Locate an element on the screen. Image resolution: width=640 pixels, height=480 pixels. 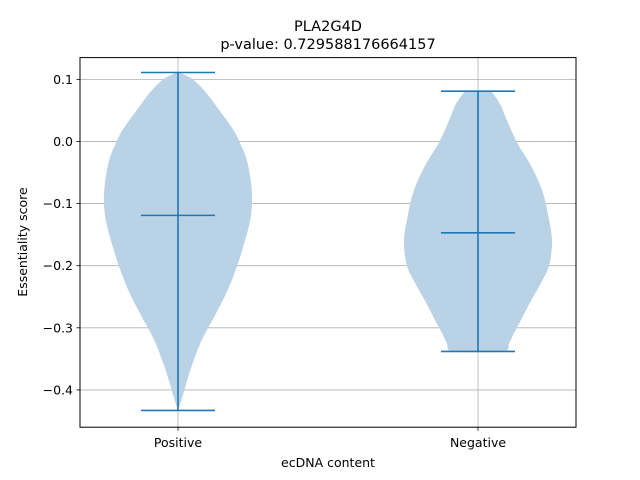
chart-title: PLA2G4D is located at coordinates (328, 27).